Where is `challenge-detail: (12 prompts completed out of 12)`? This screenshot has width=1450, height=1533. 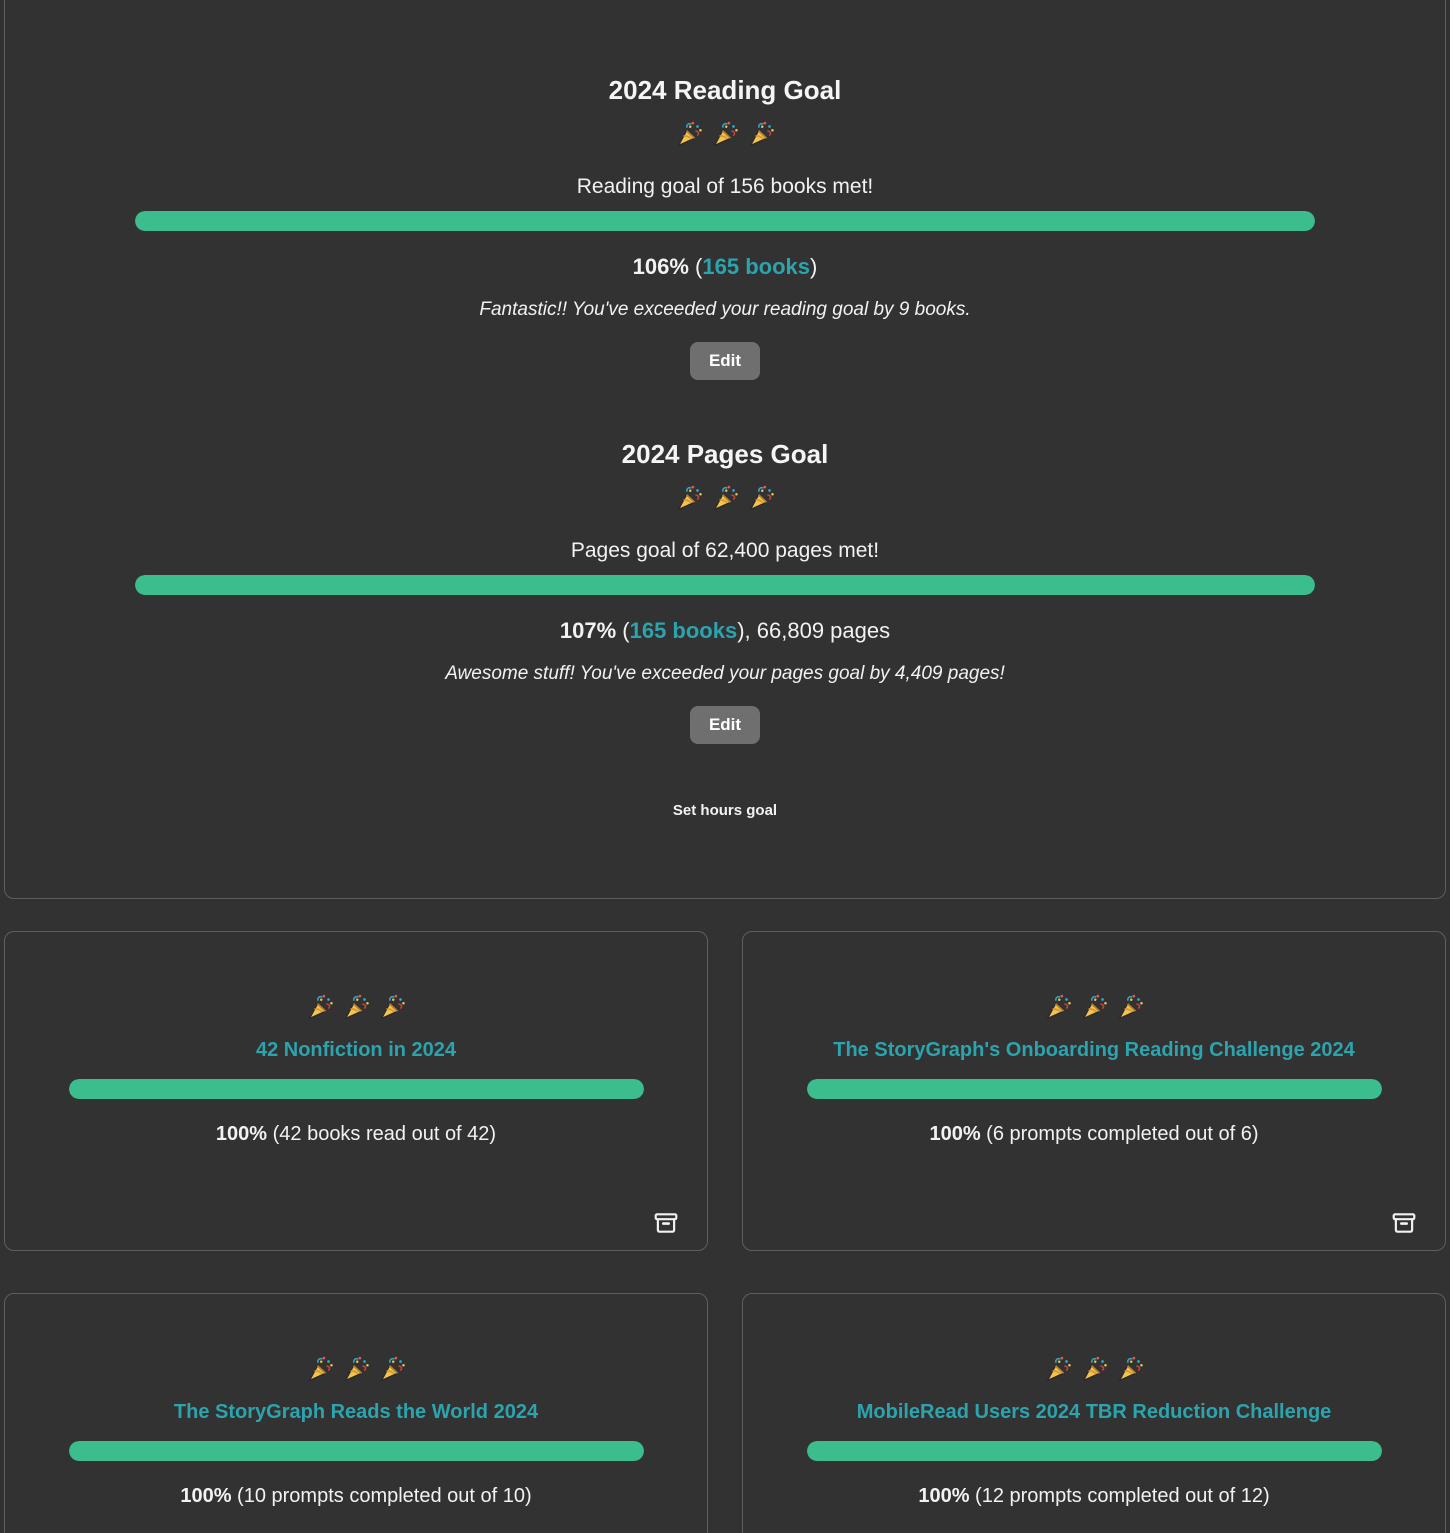
challenge-detail: (12 prompts completed out of 12) is located at coordinates (1119, 1496).